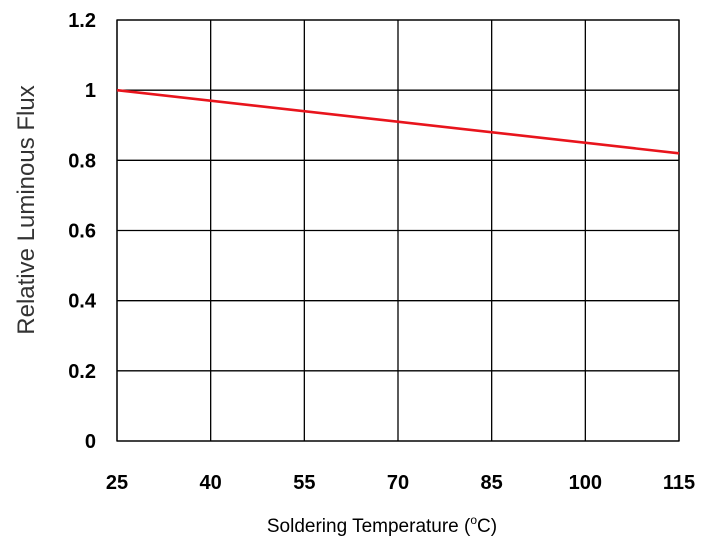 Image resolution: width=703 pixels, height=538 pixels. I want to click on x-tick-labels: 25 40 55 70 85 100 115, so click(400, 483).